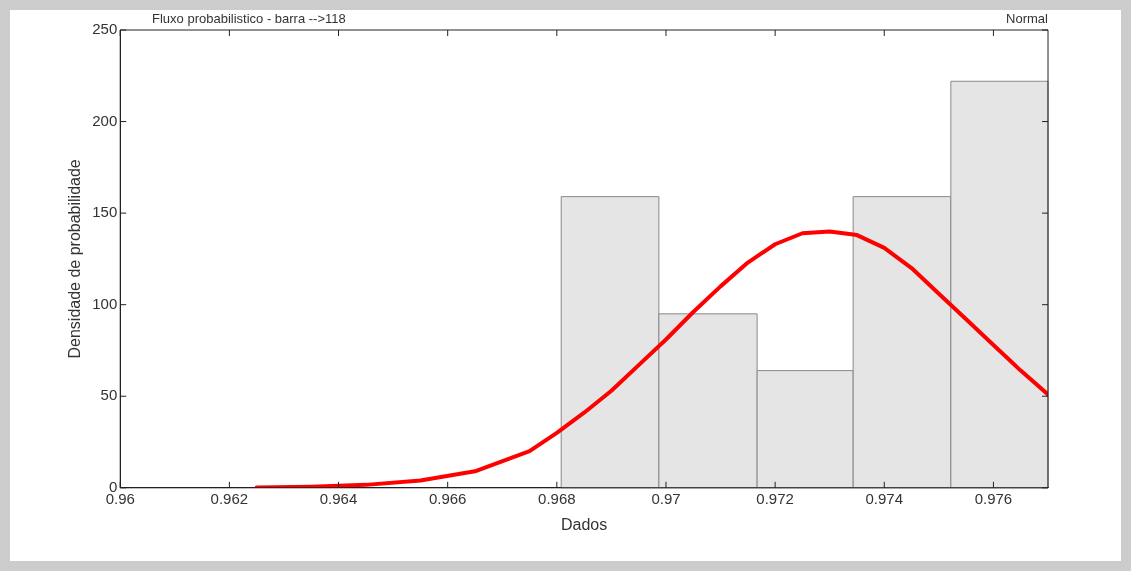 The image size is (1131, 571). What do you see at coordinates (105, 212) in the screenshot?
I see `y-tick-label: 150` at bounding box center [105, 212].